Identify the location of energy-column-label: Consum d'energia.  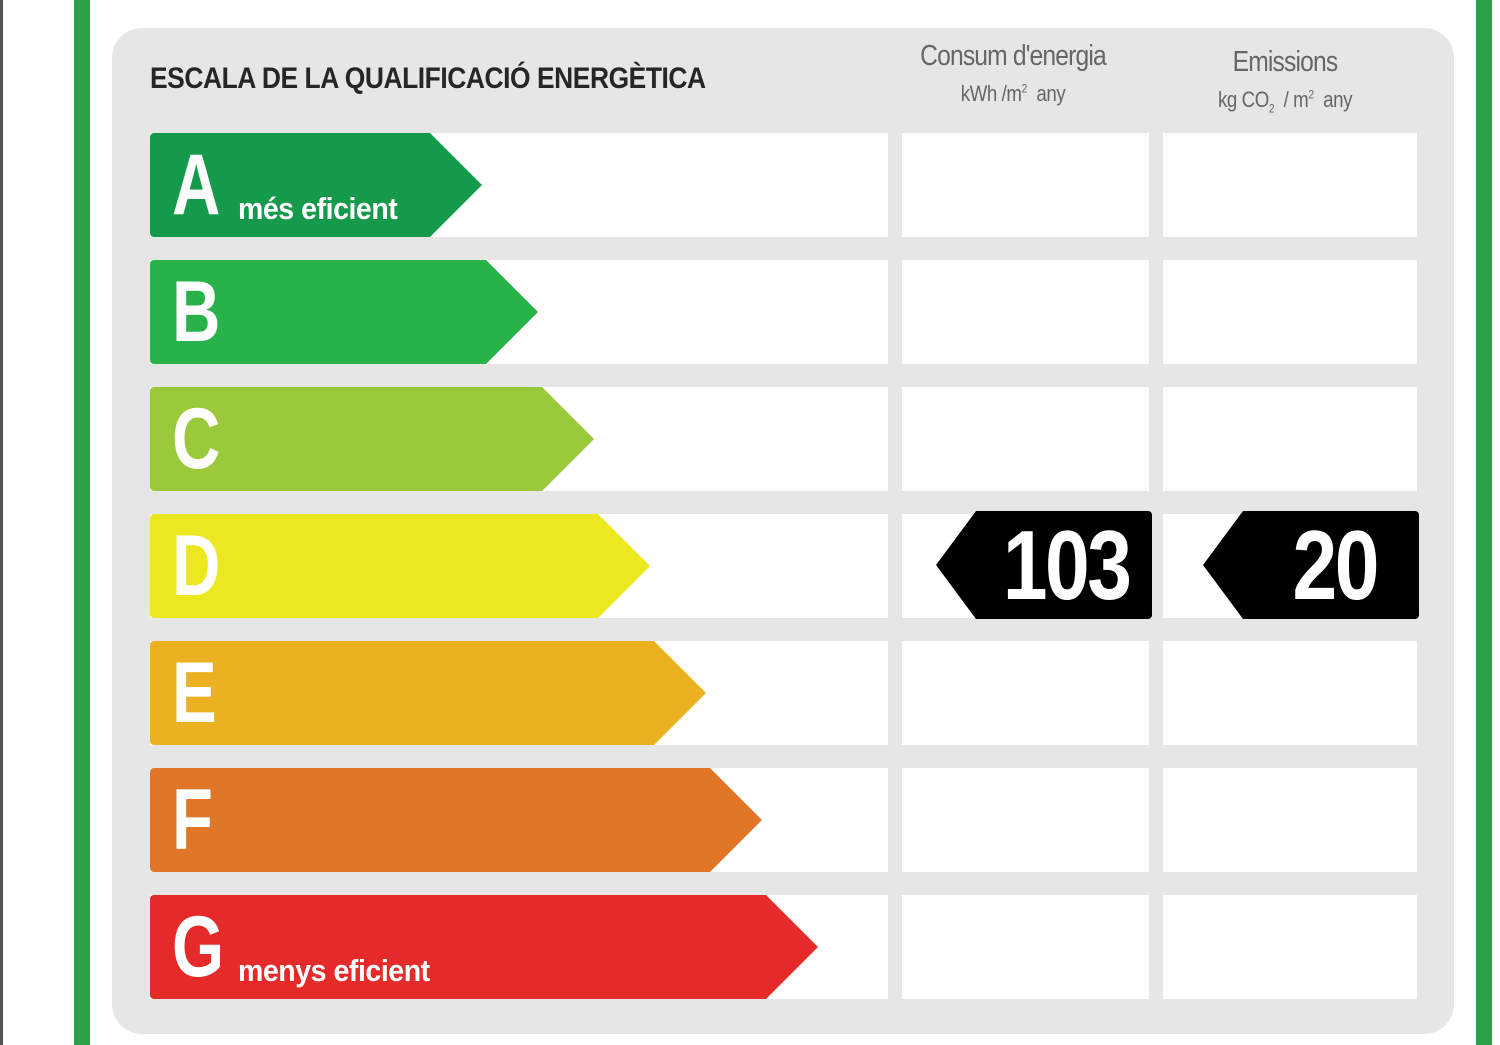
(1013, 56).